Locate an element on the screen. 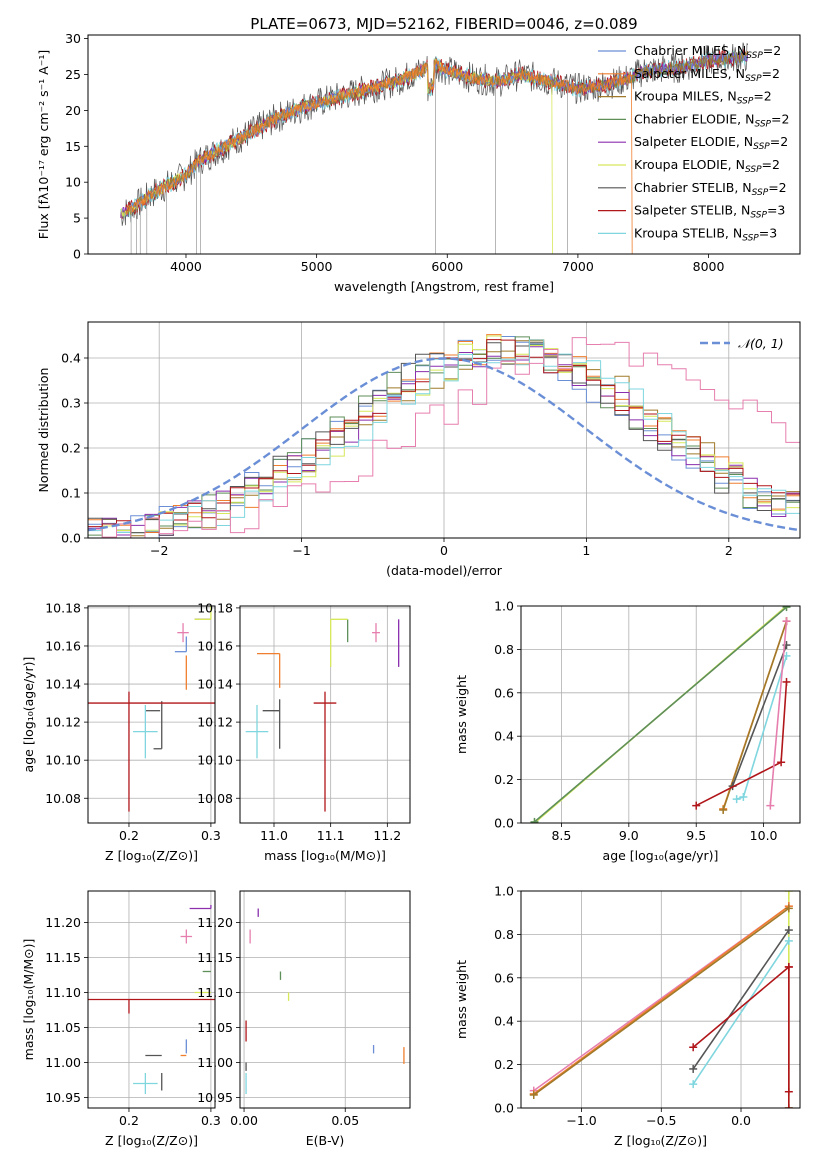 This screenshot has width=819, height=1170. x-axis-label: mass [log₁₀(M/M⊙)] is located at coordinates (325, 855).